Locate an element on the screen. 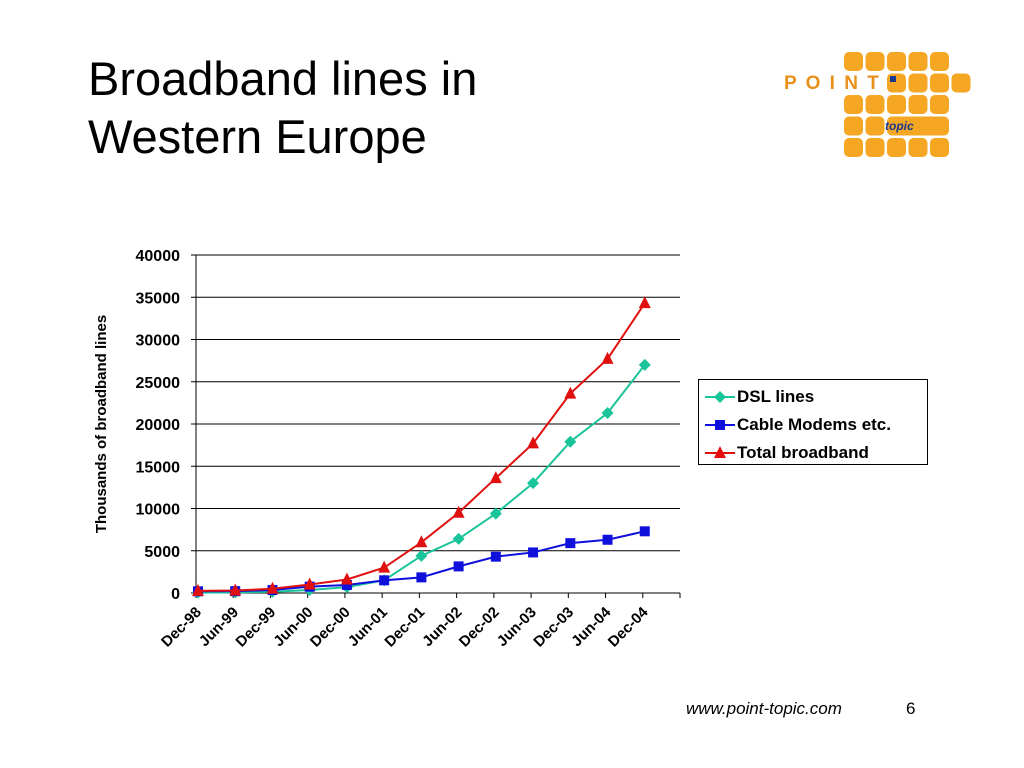 Image resolution: width=1024 pixels, height=768 pixels. x-tick-label: Jun-01 is located at coordinates (368, 627).